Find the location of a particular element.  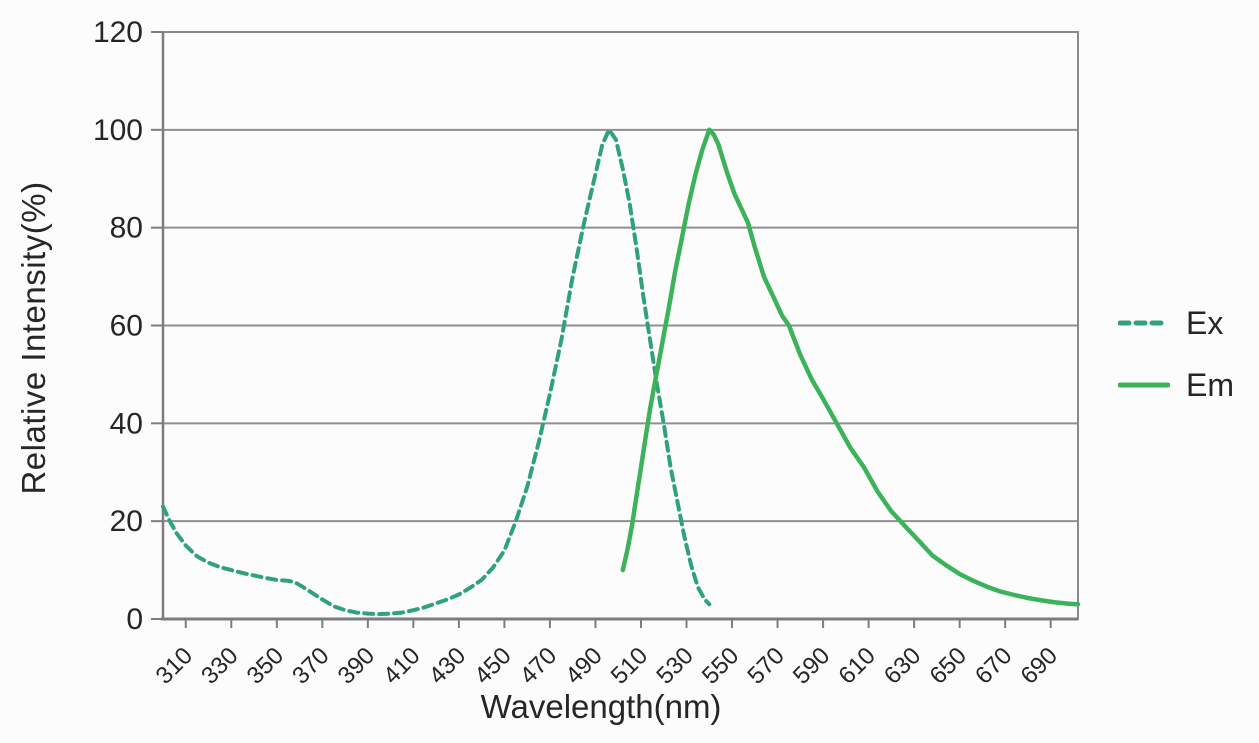

x-tick-label: 650 is located at coordinates (947, 665).